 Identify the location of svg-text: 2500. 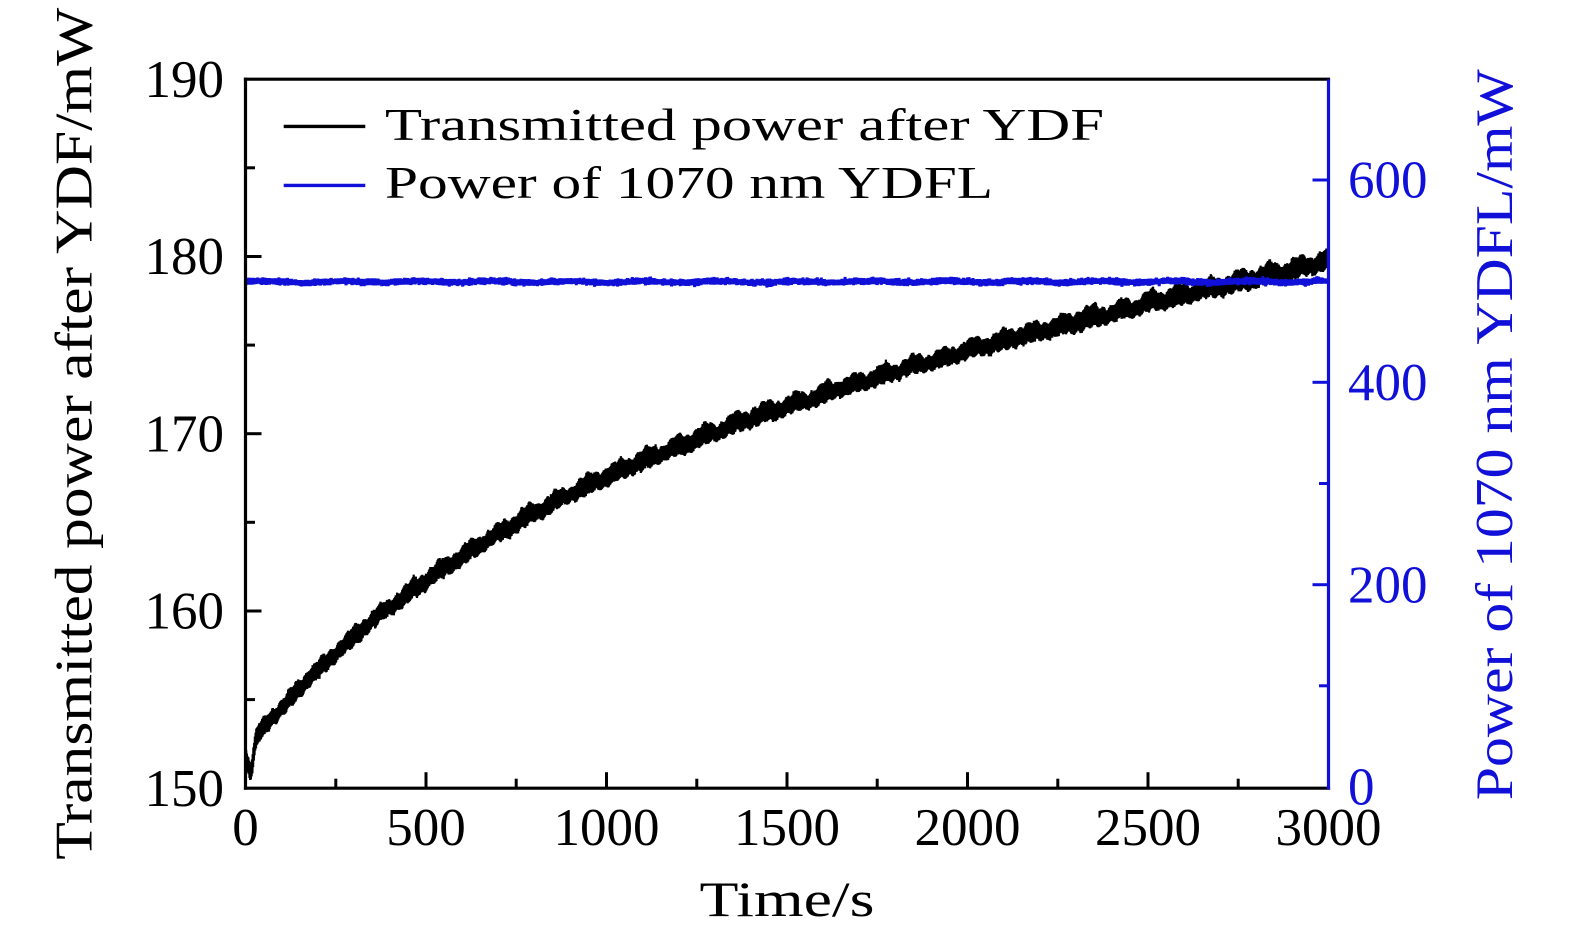
(1148, 828).